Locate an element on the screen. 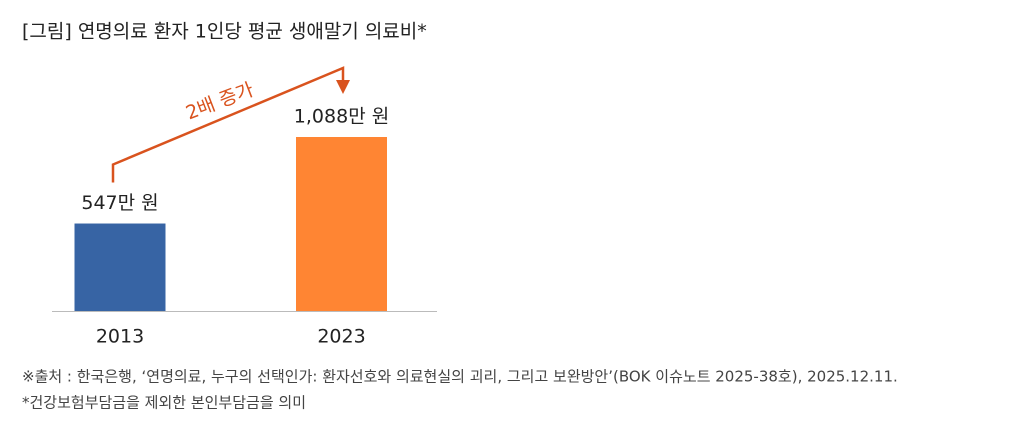  annotation-arrow is located at coordinates (228, 124).